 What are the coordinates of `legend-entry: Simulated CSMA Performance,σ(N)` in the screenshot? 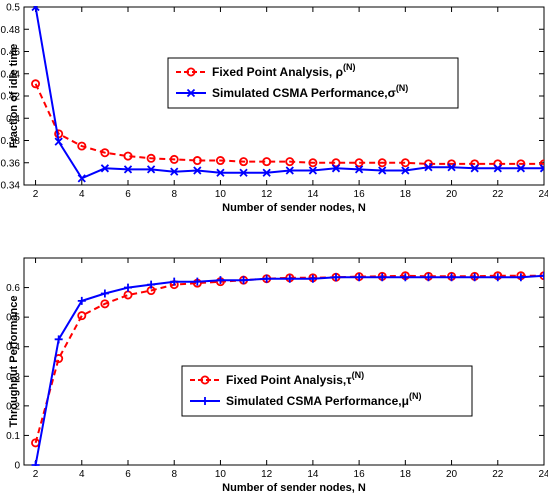 It's located at (310, 91).